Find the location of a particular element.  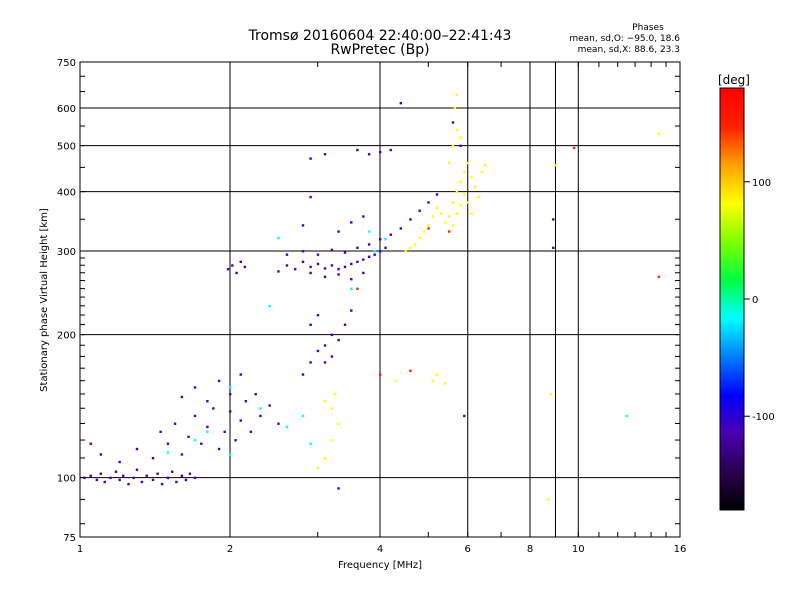

y-axis-label: Stationary phase Virtual Height [km] is located at coordinates (44, 300).